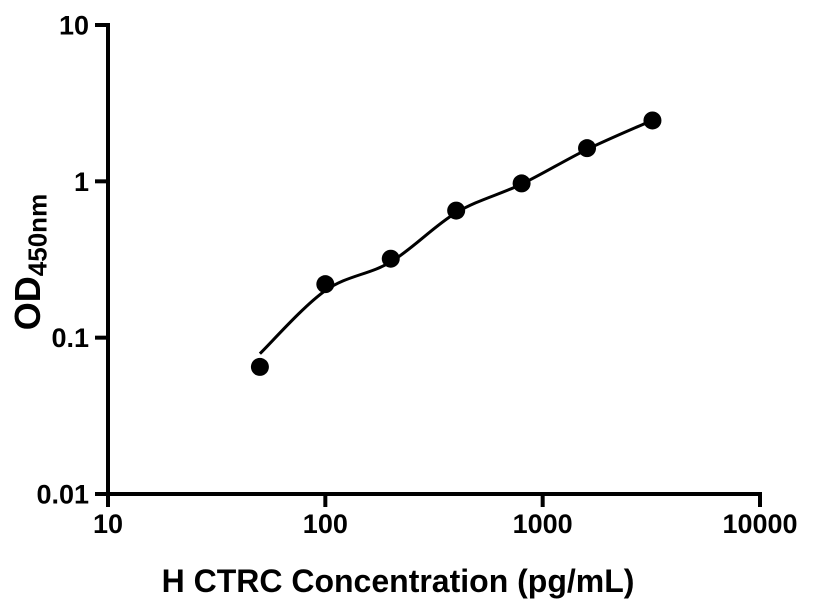 This screenshot has height=612, width=816. I want to click on x-tick-label: 10000, so click(759, 524).